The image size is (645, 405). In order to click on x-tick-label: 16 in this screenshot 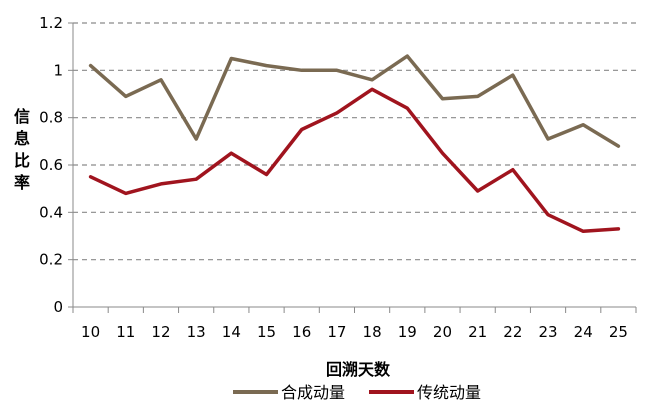, I will do `click(301, 332)`.